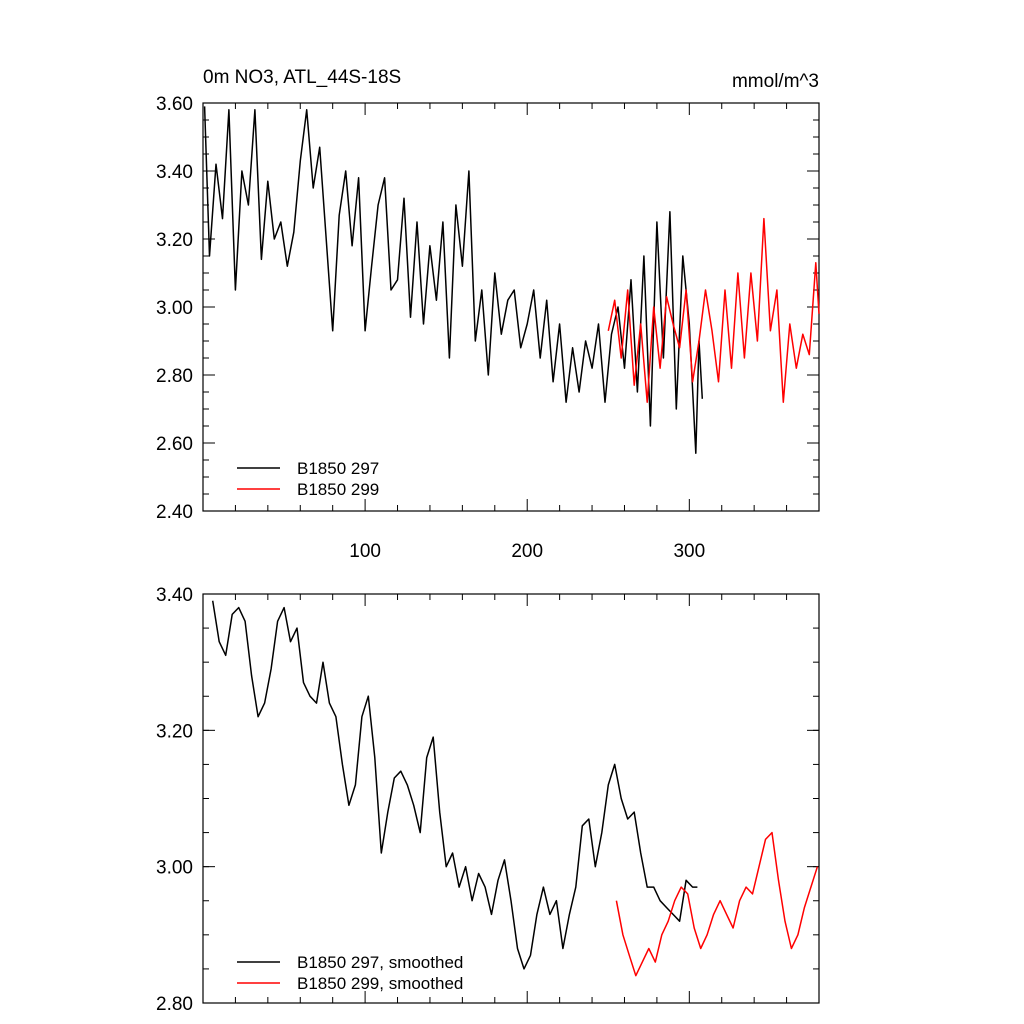 Image resolution: width=1024 pixels, height=1024 pixels. Describe the element at coordinates (689, 551) in the screenshot. I see `x-tick-label: 300` at that location.